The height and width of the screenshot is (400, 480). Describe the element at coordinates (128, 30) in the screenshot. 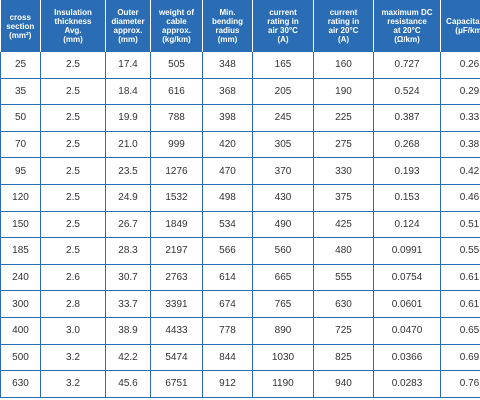

I see `column-header-line: approx.` at that location.